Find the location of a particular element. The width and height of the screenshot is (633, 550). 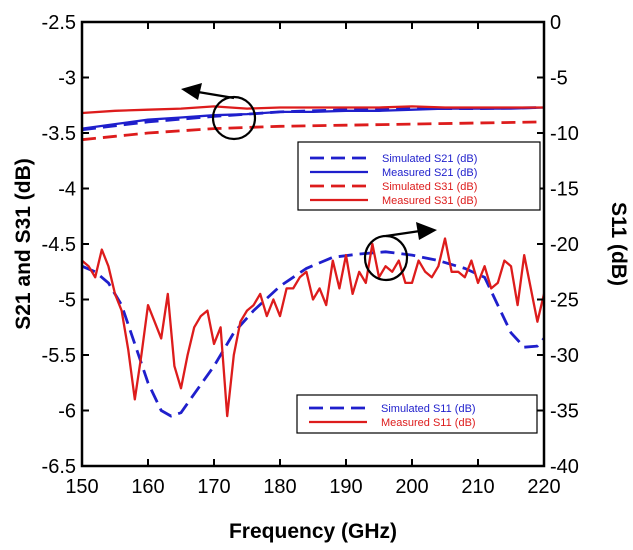

right-axis-arrow-line is located at coordinates (403, 233).